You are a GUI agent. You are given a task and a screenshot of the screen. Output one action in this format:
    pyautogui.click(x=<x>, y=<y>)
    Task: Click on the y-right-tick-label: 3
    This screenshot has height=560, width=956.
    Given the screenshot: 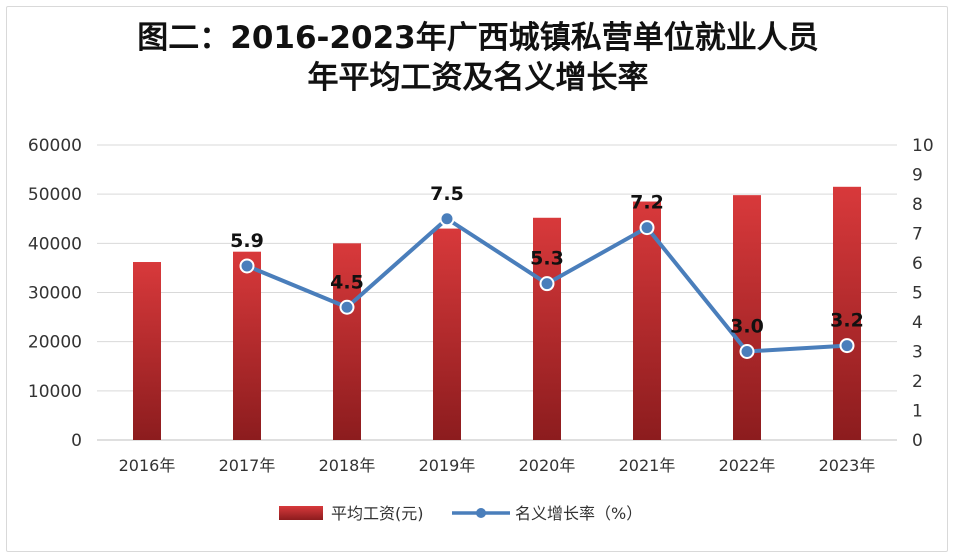 What is the action you would take?
    pyautogui.click(x=917, y=353)
    